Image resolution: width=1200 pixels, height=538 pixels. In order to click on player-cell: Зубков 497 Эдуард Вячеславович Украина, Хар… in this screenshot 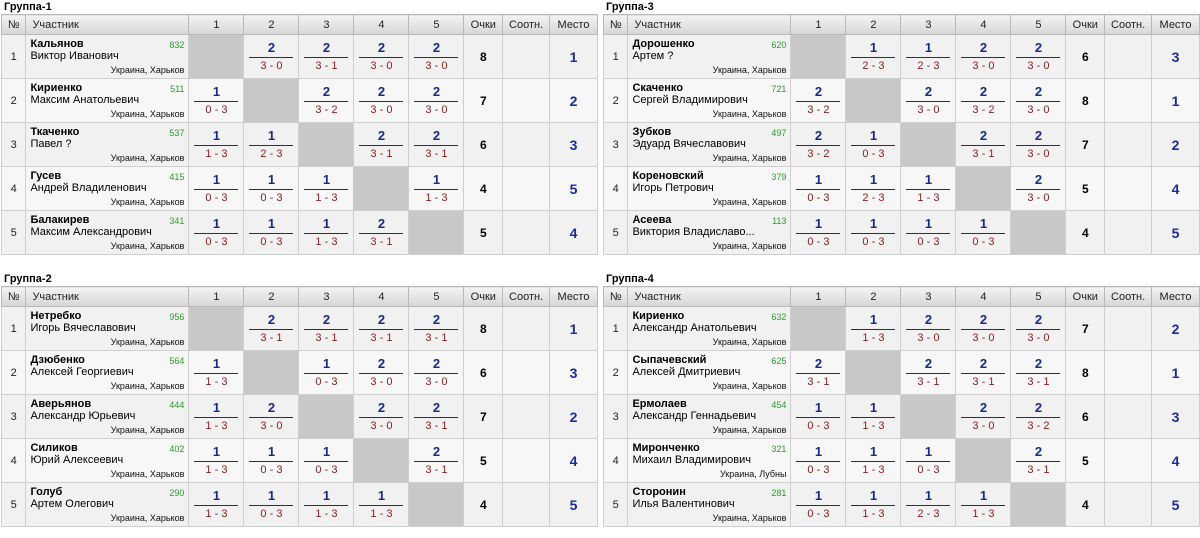, I will do `click(709, 144)`.